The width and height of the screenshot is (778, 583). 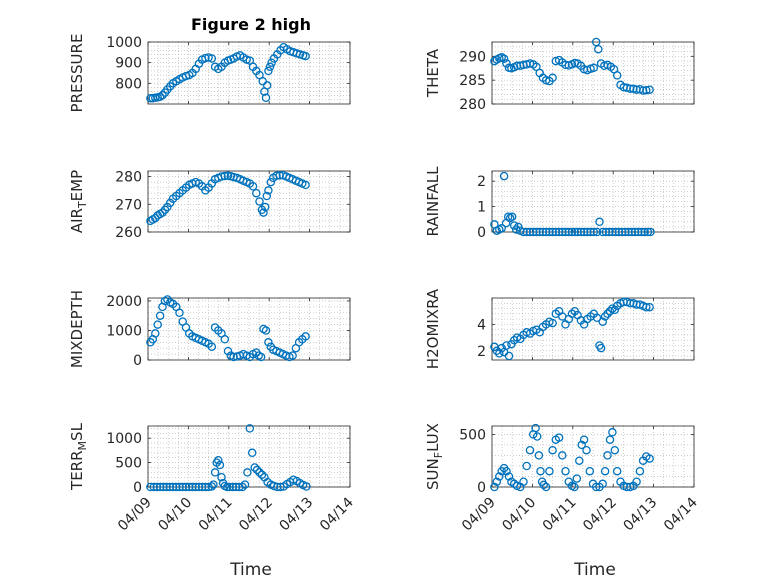 I want to click on subplot-air-temp: 260 270 280 AIRTEMP, so click(x=209, y=205).